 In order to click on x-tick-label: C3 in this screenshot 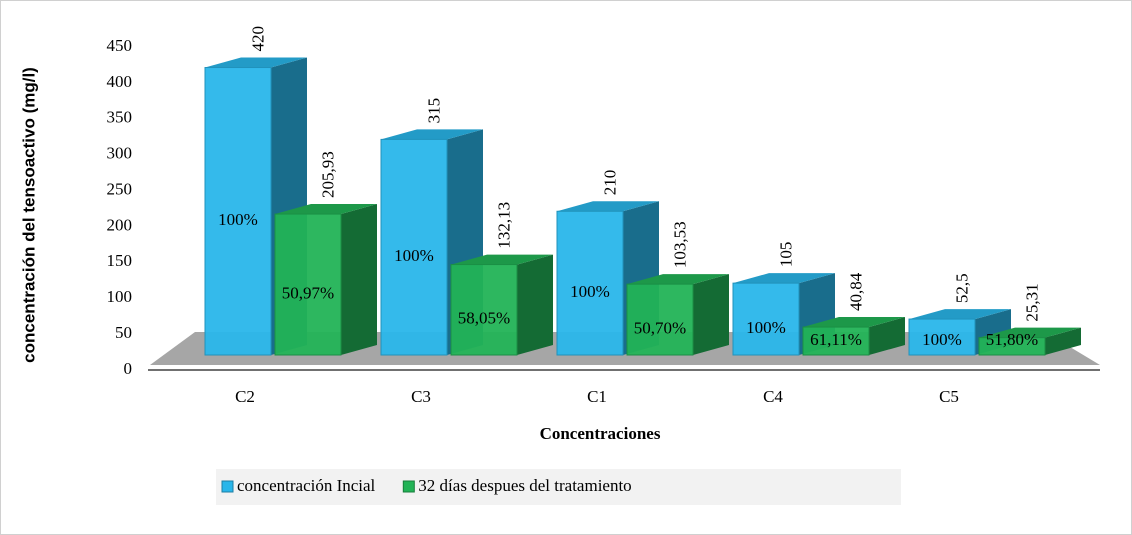, I will do `click(421, 396)`.